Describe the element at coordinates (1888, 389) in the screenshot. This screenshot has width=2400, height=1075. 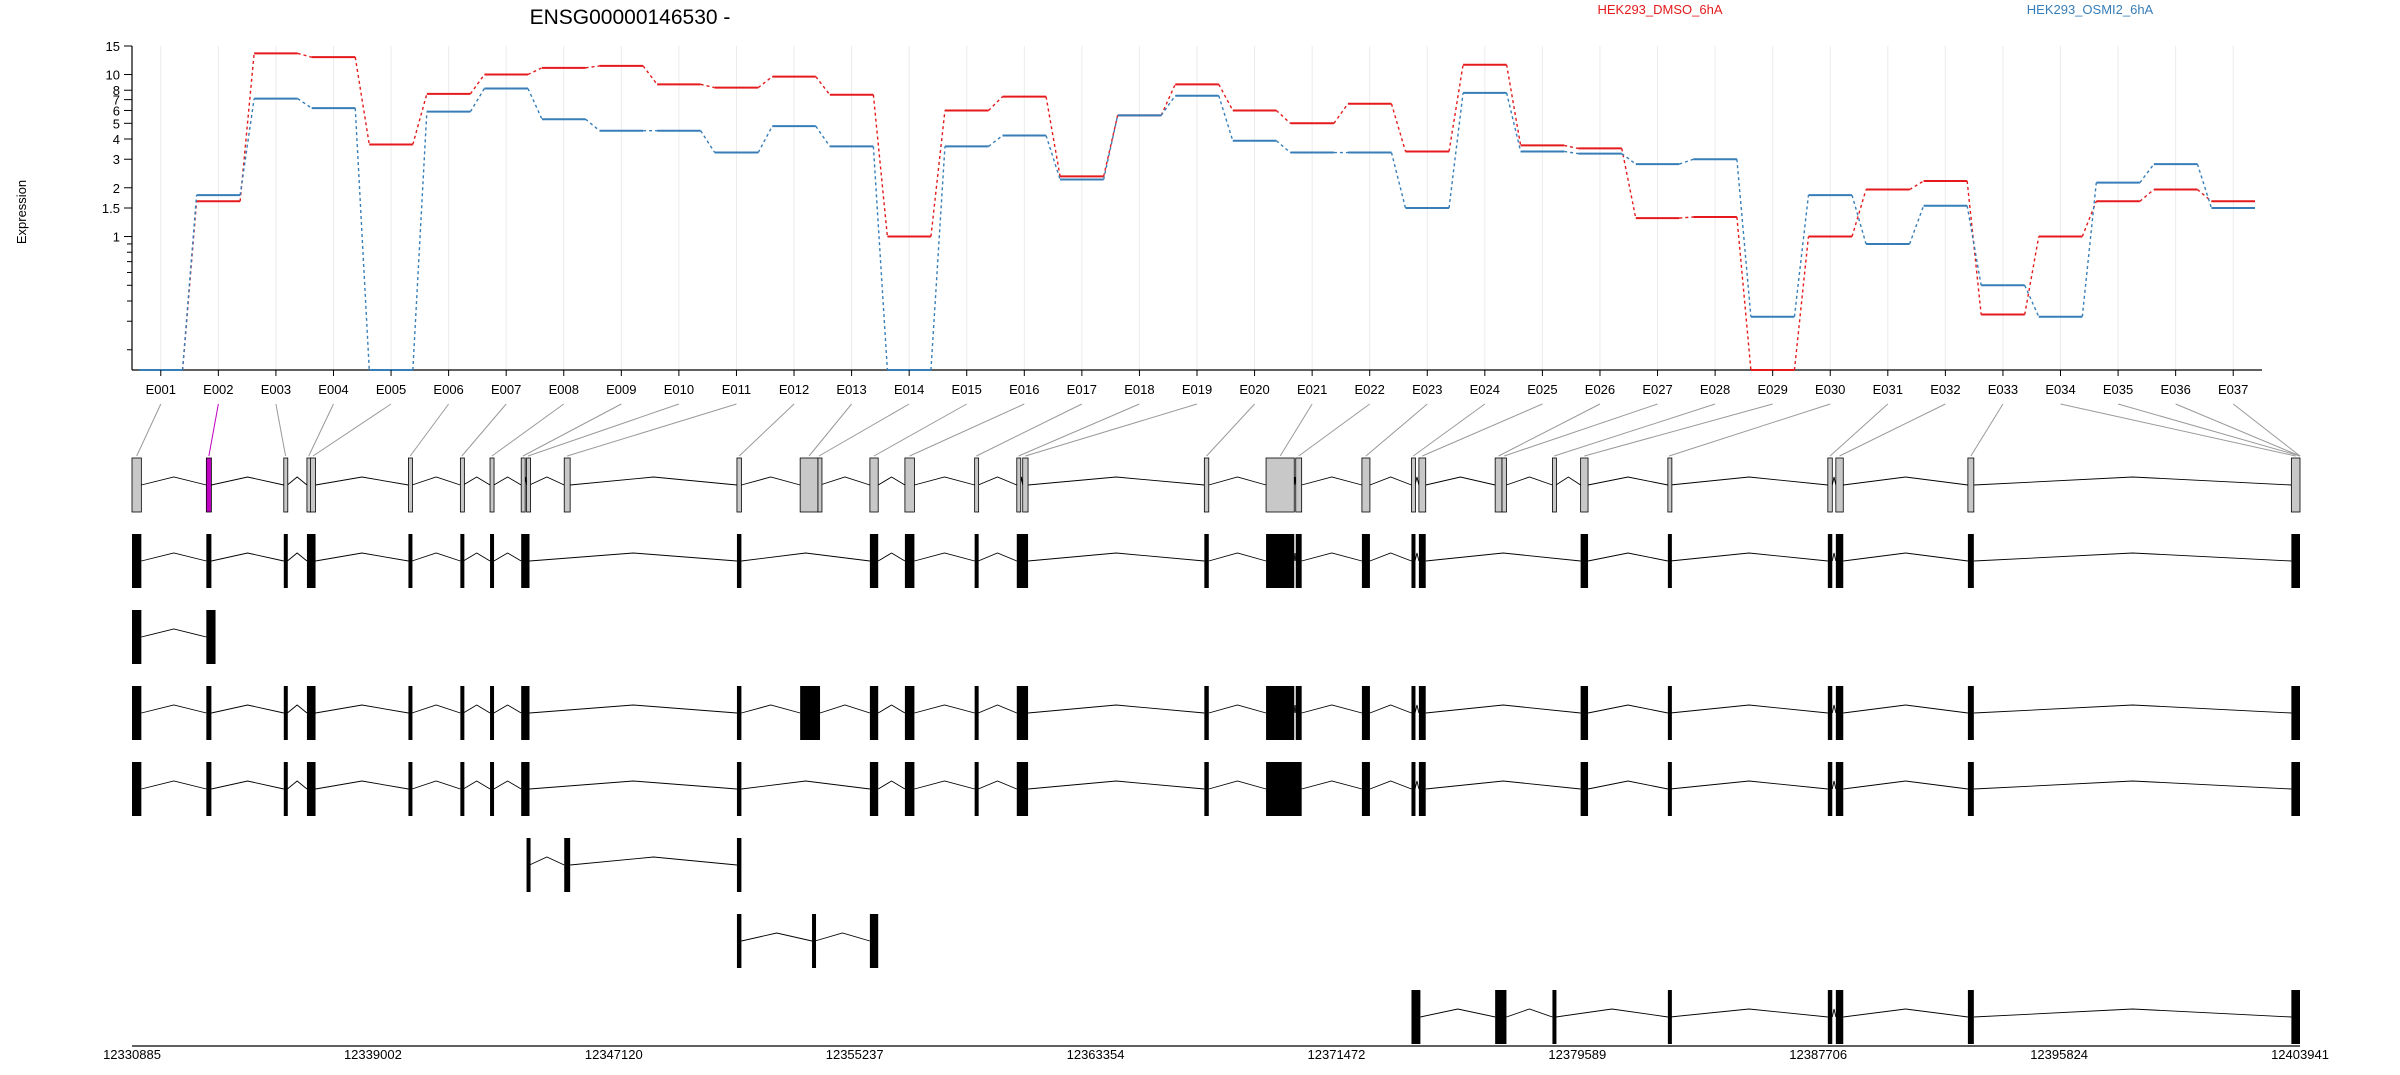
I see `x-tick-label: E031` at that location.